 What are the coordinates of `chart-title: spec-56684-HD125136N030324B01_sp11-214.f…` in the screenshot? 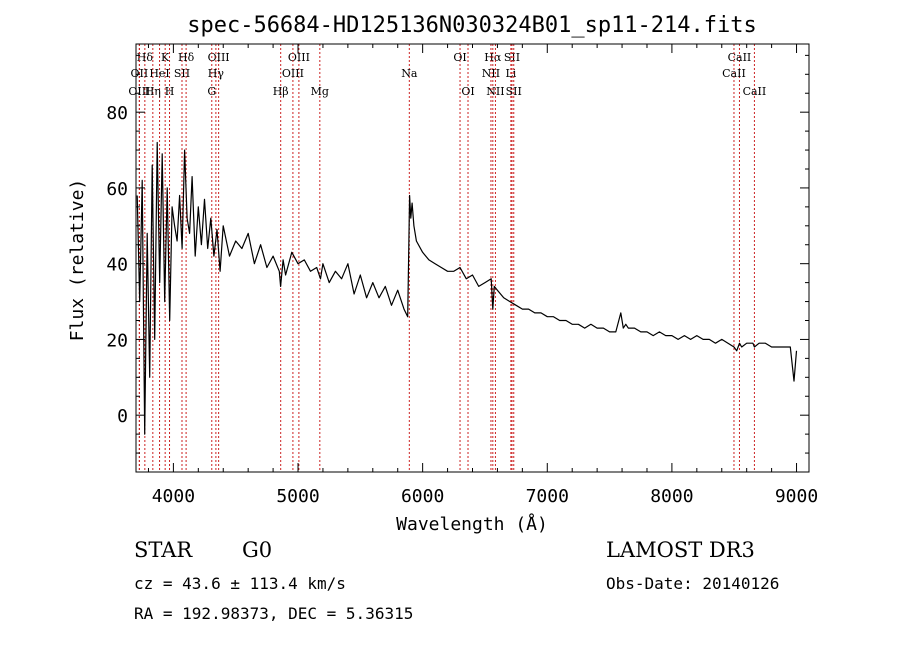 It's located at (472, 25).